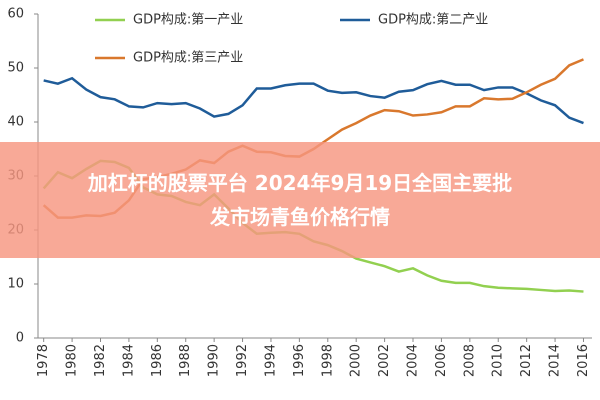 The height and width of the screenshot is (400, 600). What do you see at coordinates (498, 360) in the screenshot?
I see `x-tick-label: 2010` at bounding box center [498, 360].